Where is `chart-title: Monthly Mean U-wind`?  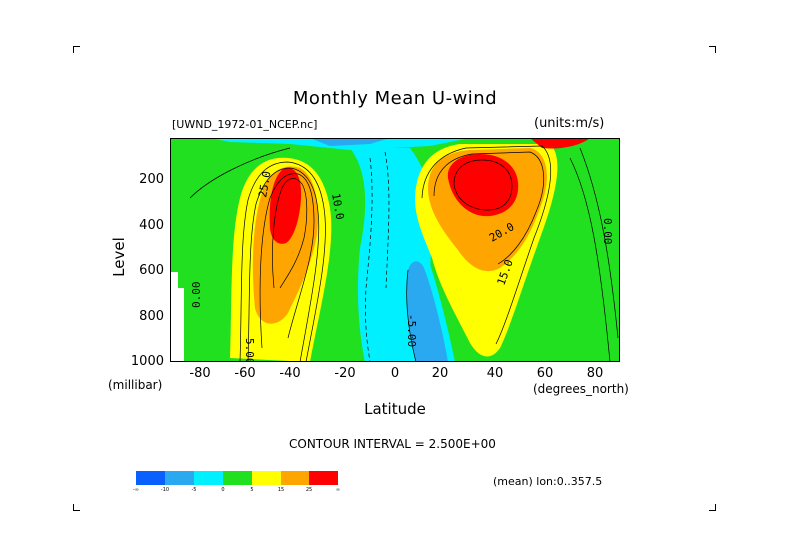
chart-title: Monthly Mean U-wind is located at coordinates (395, 98).